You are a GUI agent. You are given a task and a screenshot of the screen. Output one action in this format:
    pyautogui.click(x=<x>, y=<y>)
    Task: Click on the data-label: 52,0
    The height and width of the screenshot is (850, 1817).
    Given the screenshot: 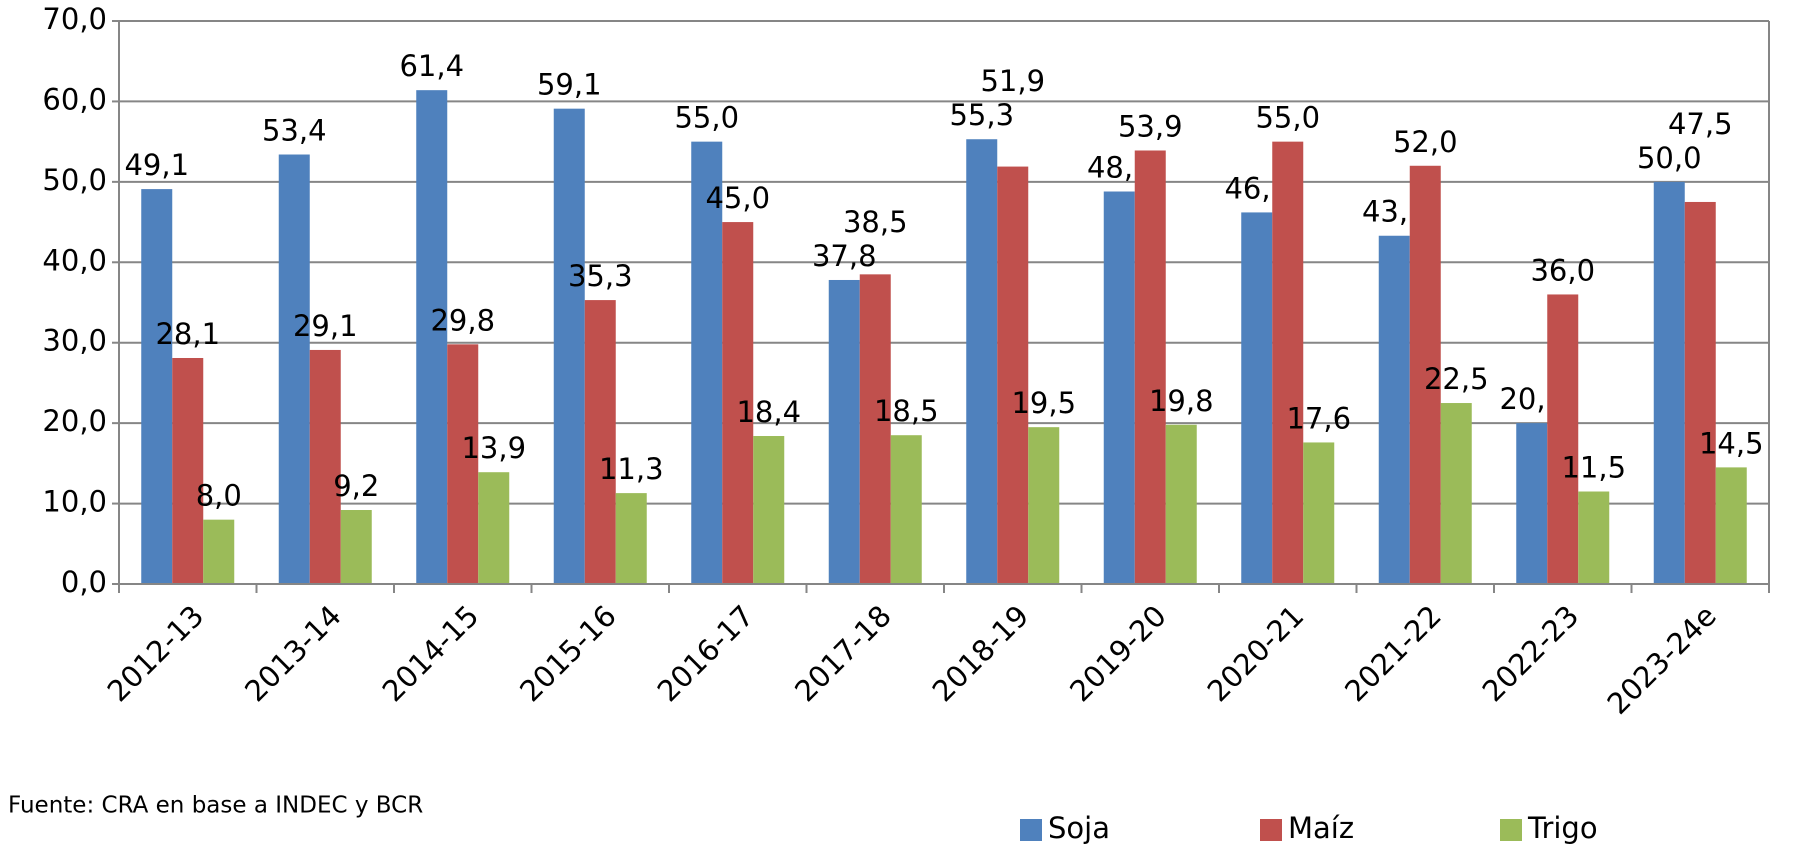 What is the action you would take?
    pyautogui.click(x=1425, y=142)
    